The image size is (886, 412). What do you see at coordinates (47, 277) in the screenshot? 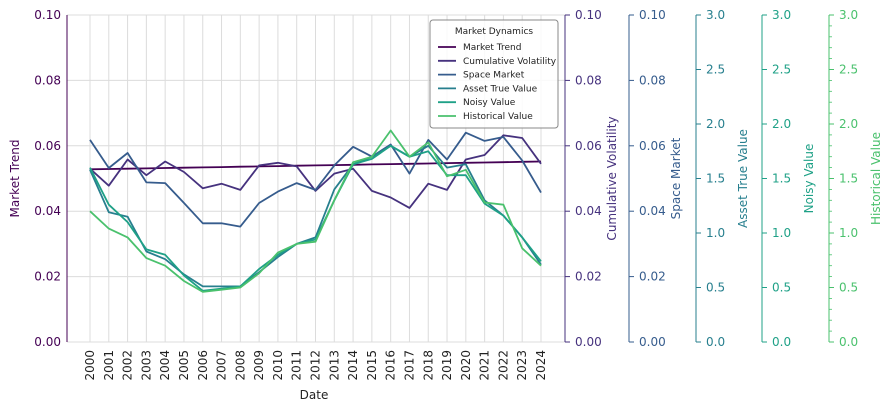
I see `y-tick-label-left: 0.02` at bounding box center [47, 277].